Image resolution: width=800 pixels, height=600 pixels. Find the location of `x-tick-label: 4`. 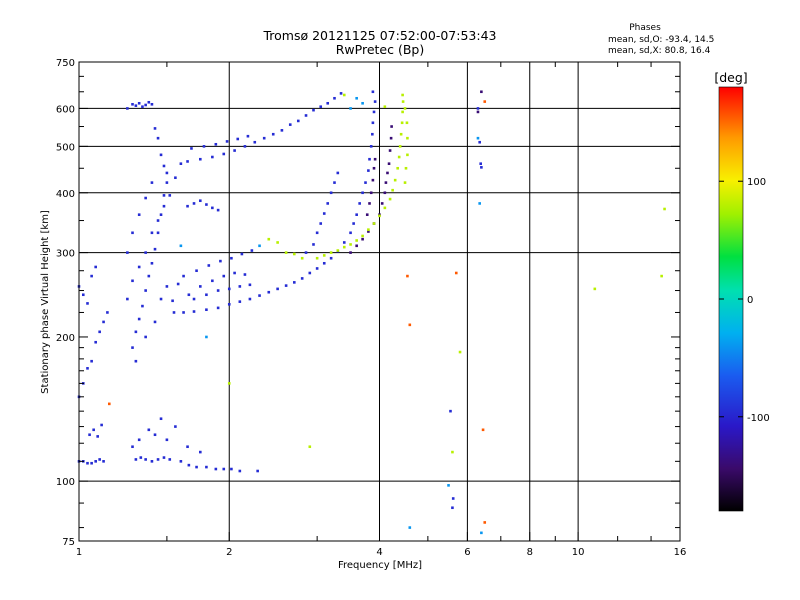

x-tick-label: 4 is located at coordinates (379, 552).